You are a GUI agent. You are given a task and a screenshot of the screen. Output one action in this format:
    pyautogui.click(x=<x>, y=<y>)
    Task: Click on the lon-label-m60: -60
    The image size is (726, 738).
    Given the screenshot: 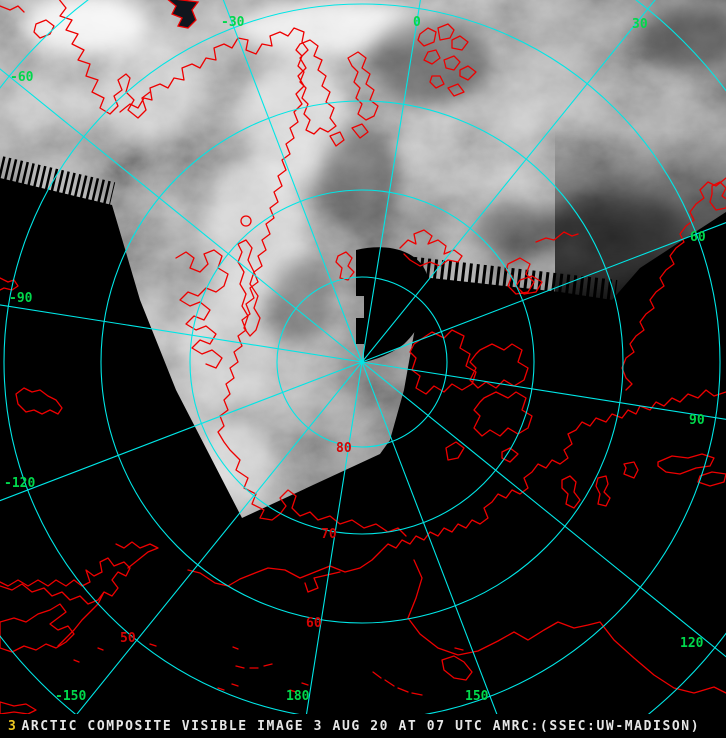 What is the action you would take?
    pyautogui.click(x=22, y=77)
    